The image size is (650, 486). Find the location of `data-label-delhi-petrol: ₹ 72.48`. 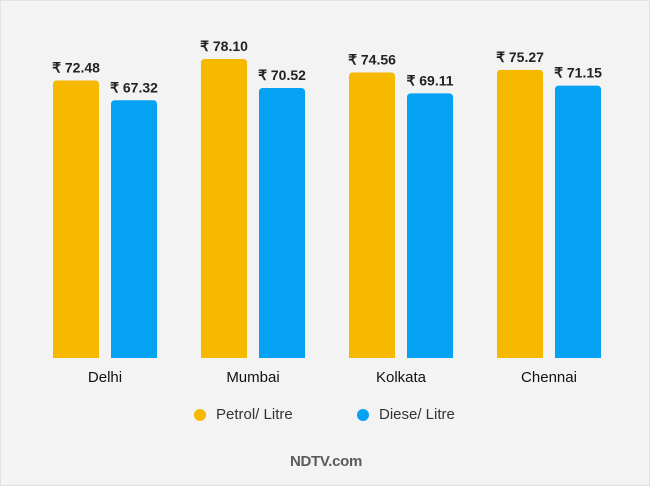

data-label-delhi-petrol: ₹ 72.48 is located at coordinates (76, 68).